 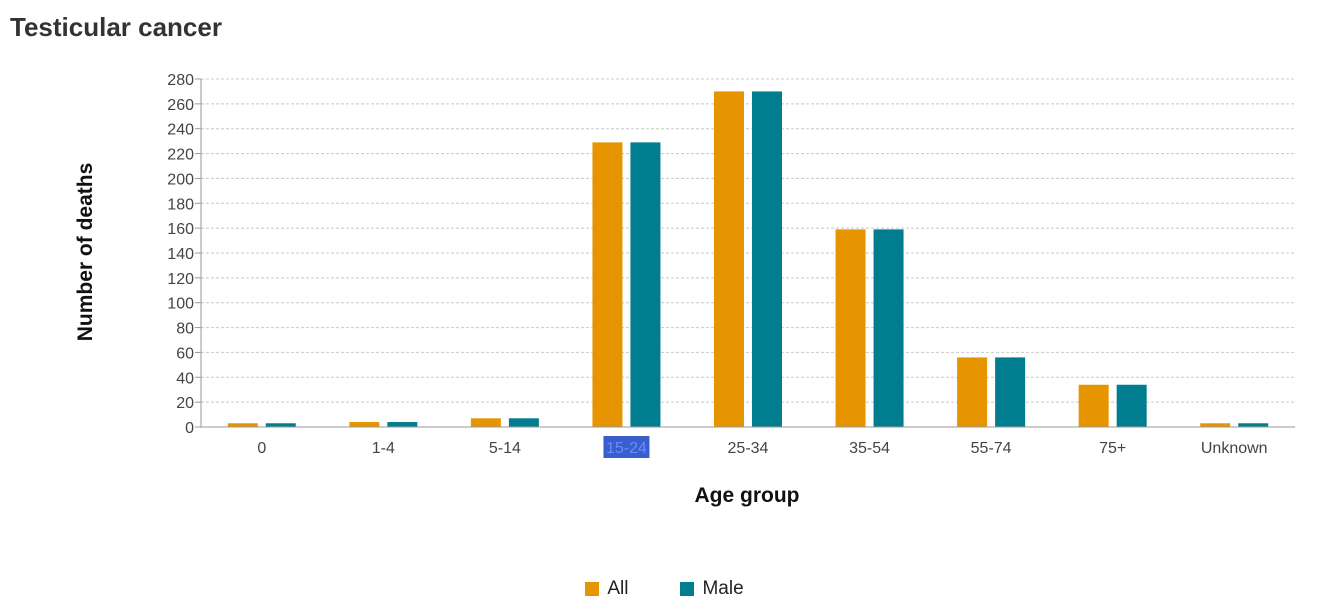 What do you see at coordinates (1215, 425) in the screenshot?
I see `bar-all-unknown` at bounding box center [1215, 425].